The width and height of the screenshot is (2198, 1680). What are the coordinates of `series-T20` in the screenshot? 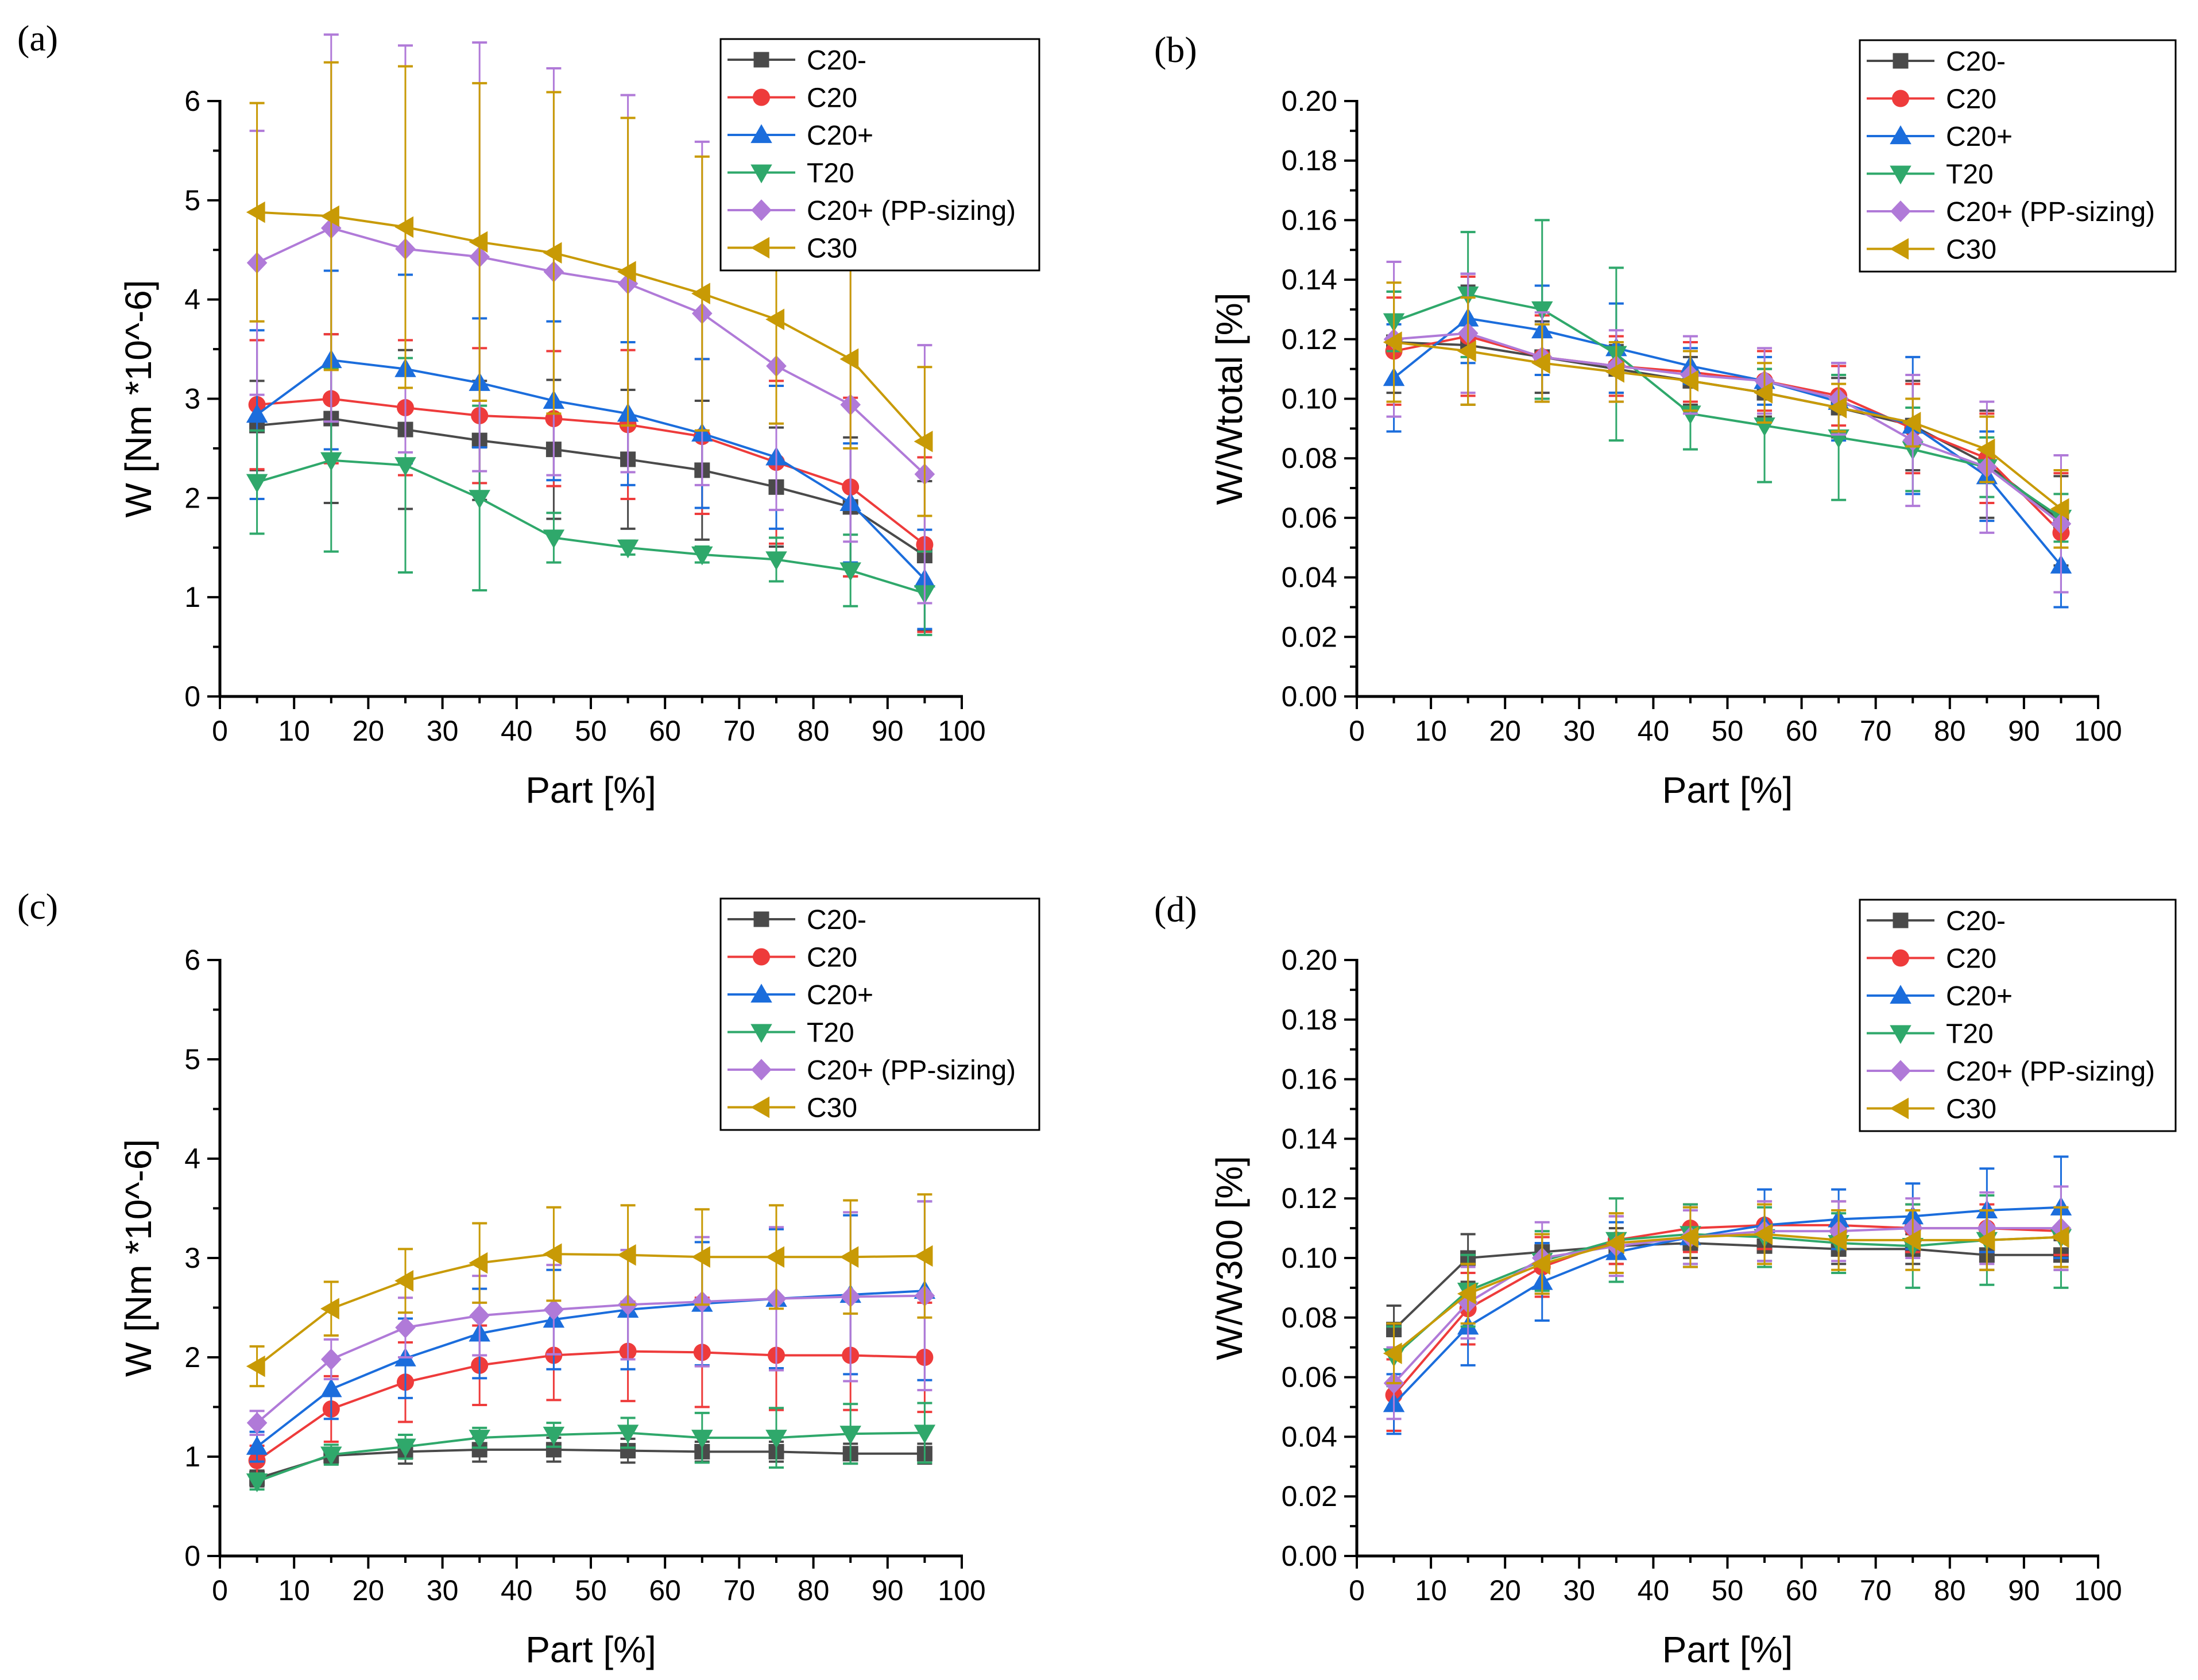 It's located at (591, 1447).